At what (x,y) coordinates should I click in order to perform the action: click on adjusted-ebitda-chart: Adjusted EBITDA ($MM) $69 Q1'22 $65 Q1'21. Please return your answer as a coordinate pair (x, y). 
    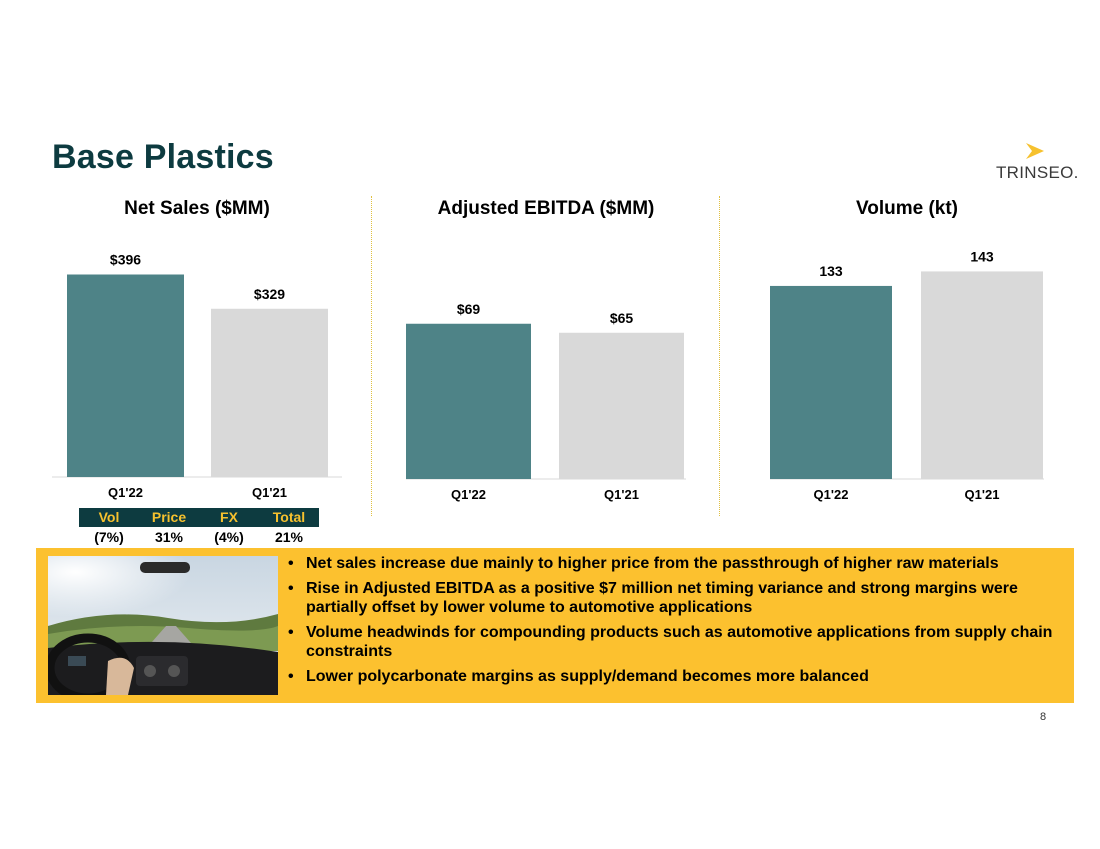
    Looking at the image, I should click on (546, 356).